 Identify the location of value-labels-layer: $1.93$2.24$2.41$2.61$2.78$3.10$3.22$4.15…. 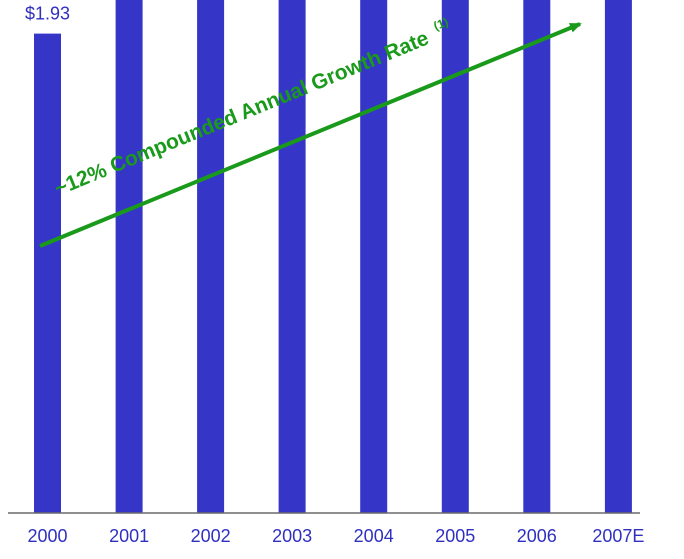
(47, 14).